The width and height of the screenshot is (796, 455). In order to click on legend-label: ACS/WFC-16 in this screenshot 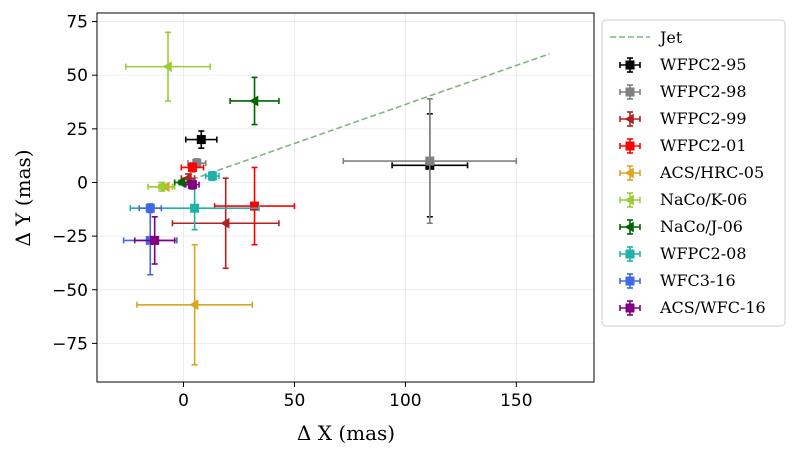, I will do `click(712, 307)`.